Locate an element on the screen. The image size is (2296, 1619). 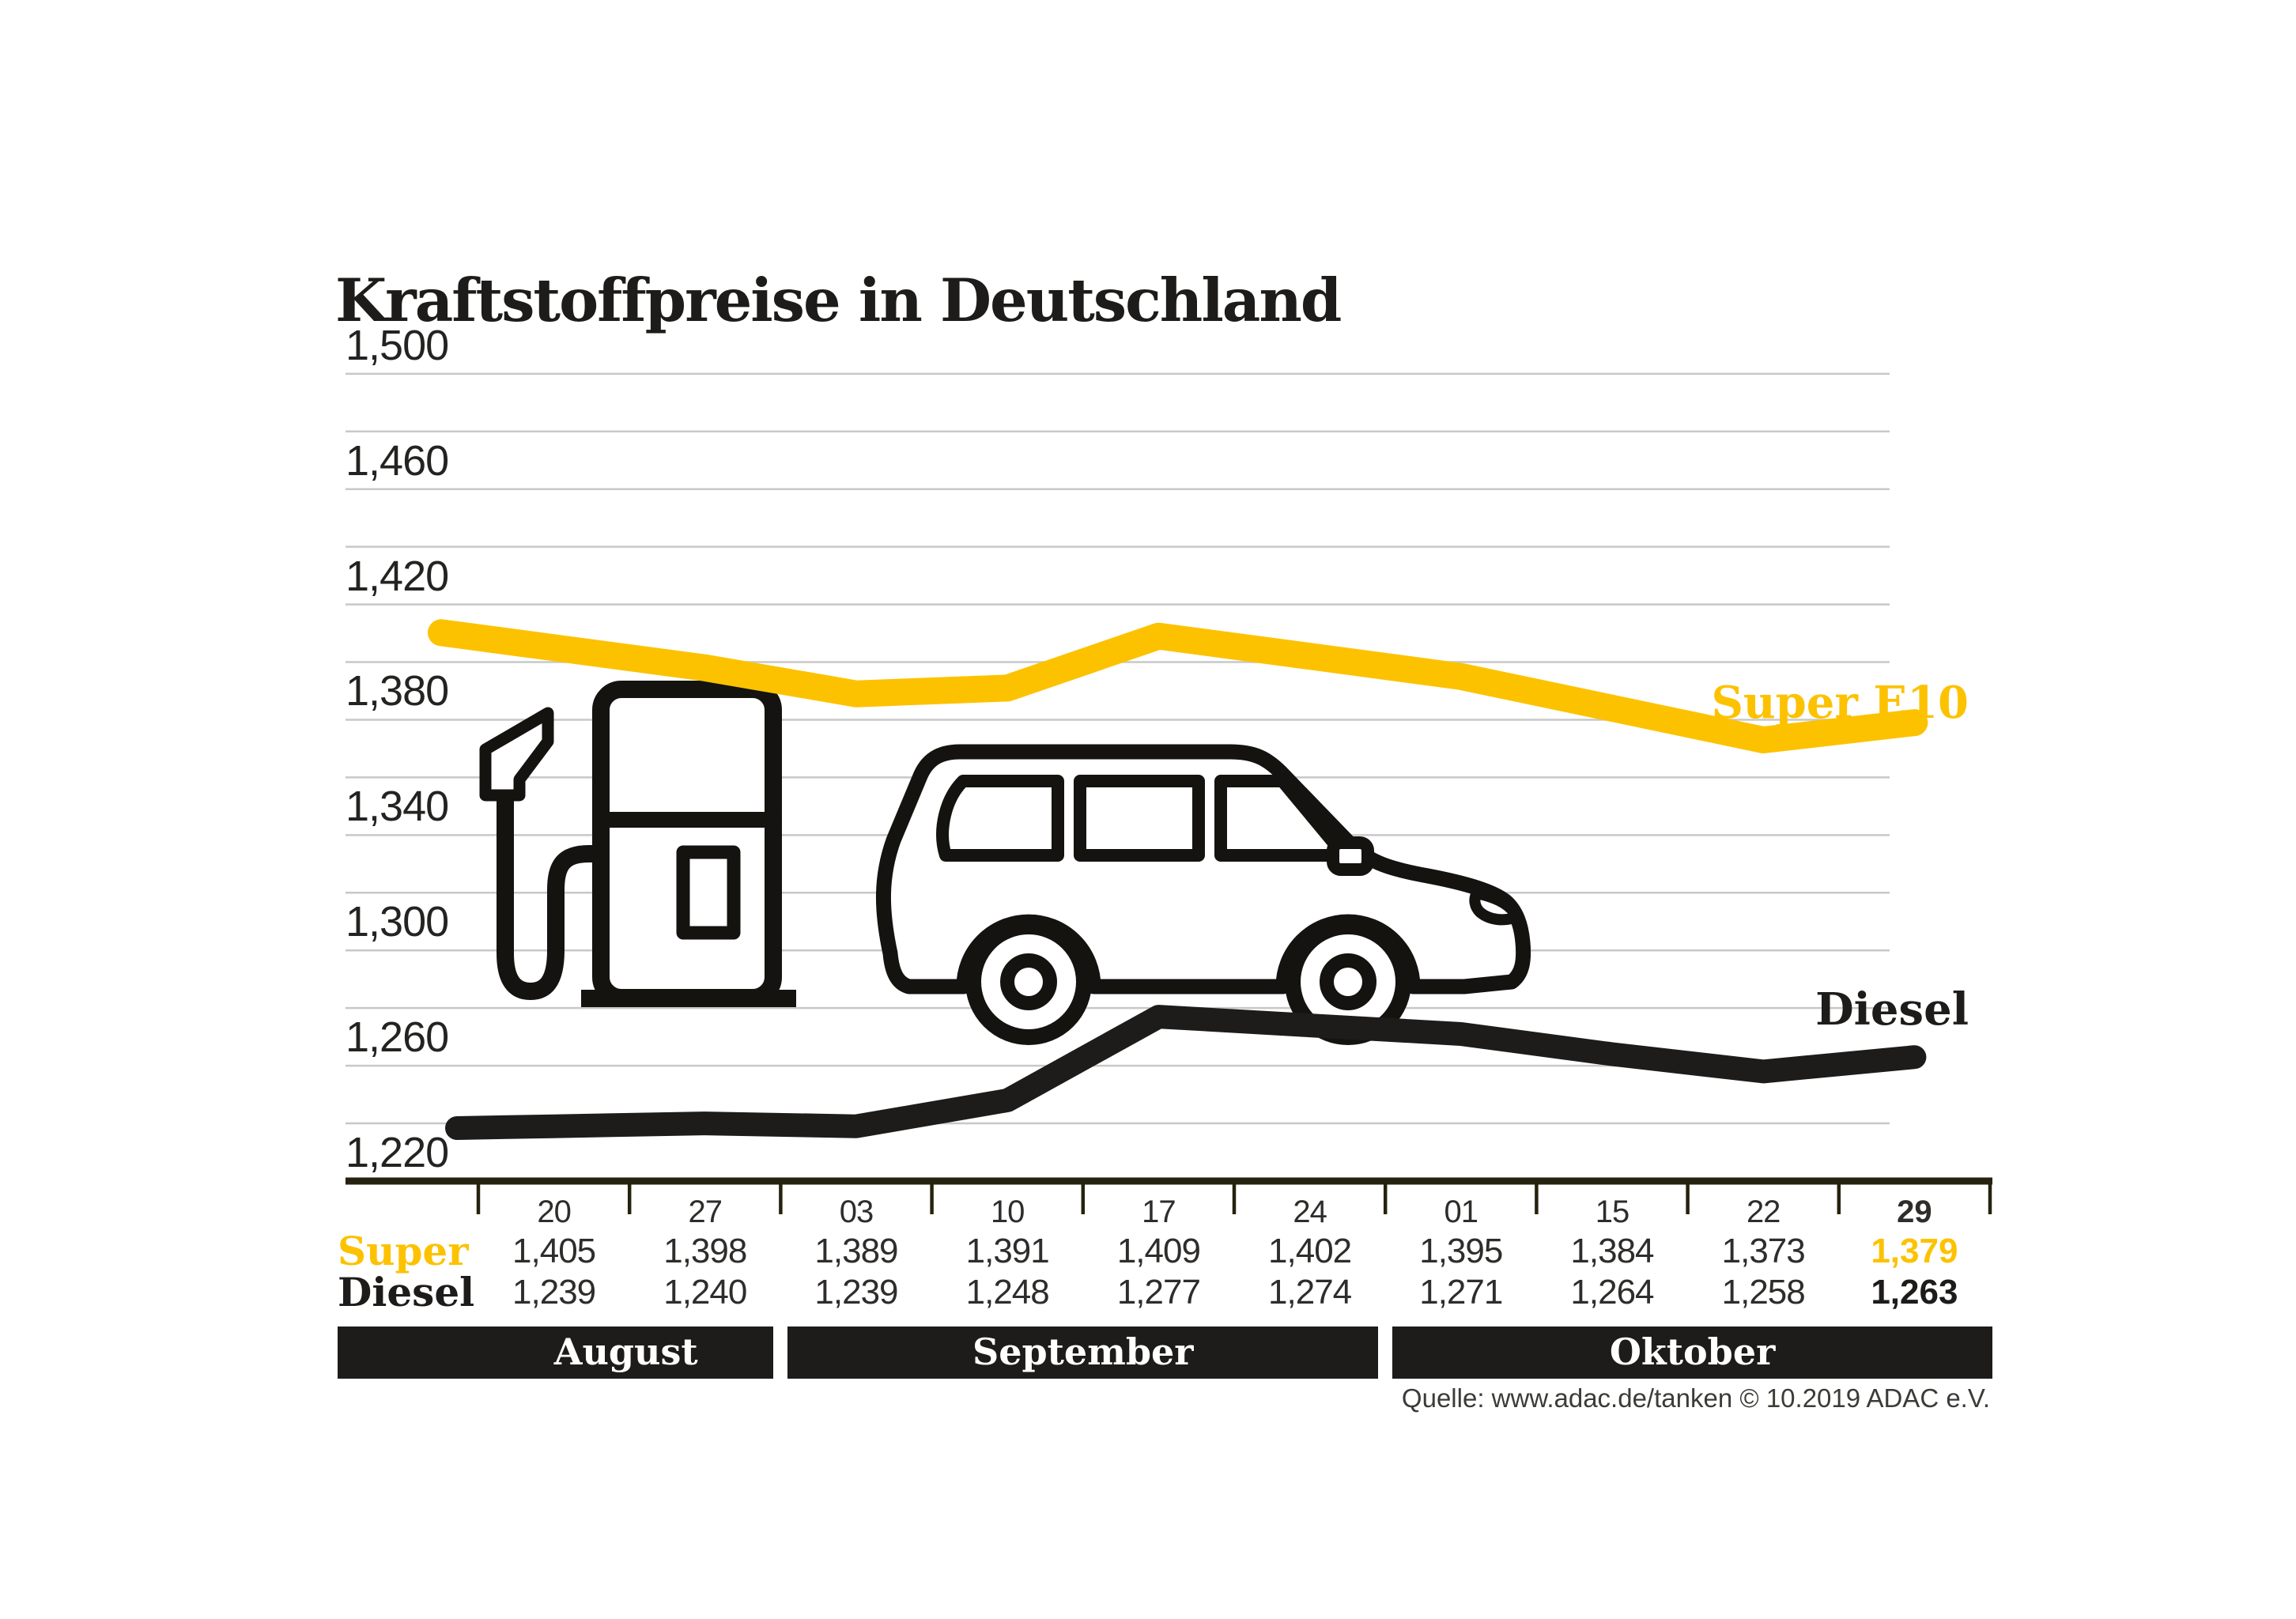
month-label: September is located at coordinates (1083, 1351).